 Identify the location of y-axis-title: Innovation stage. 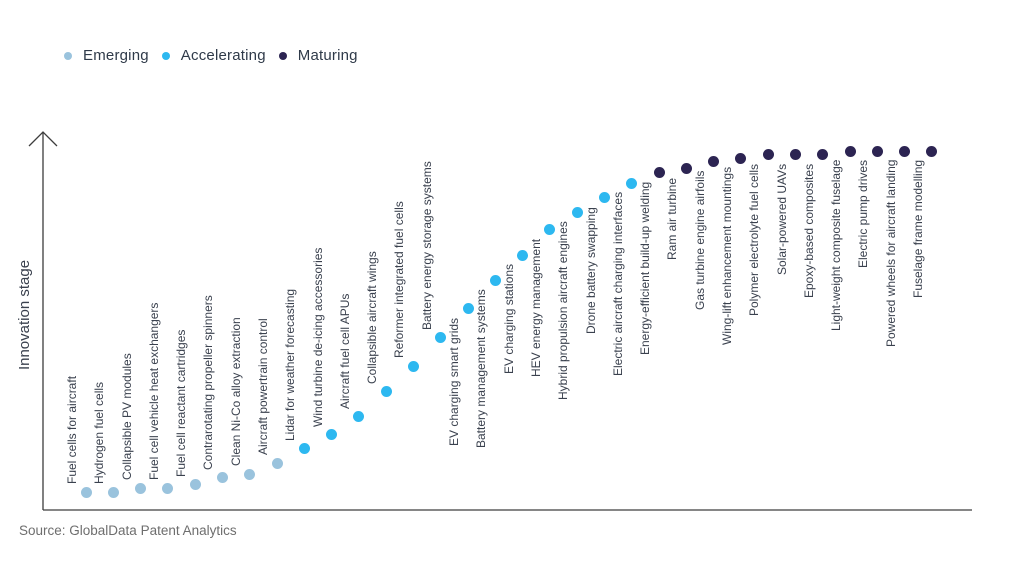
(24, 315).